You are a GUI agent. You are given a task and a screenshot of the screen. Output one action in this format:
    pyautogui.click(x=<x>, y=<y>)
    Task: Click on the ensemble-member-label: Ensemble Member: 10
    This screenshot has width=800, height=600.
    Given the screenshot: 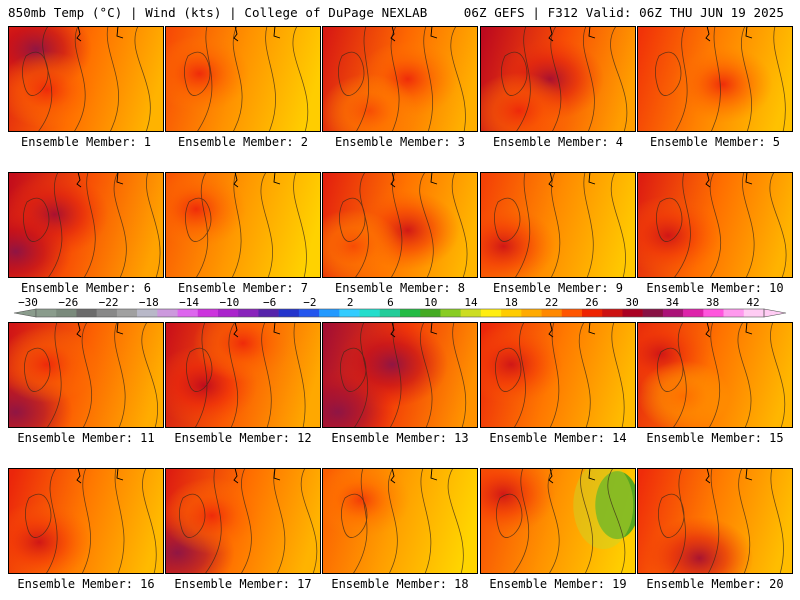 What is the action you would take?
    pyautogui.click(x=715, y=288)
    